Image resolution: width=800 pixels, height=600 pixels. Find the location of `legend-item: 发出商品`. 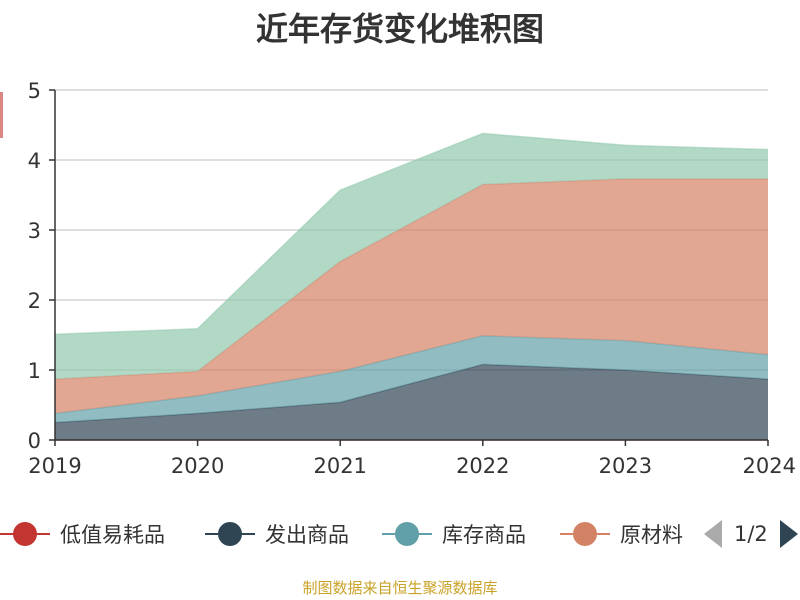

legend-item: 发出商品 is located at coordinates (277, 534).